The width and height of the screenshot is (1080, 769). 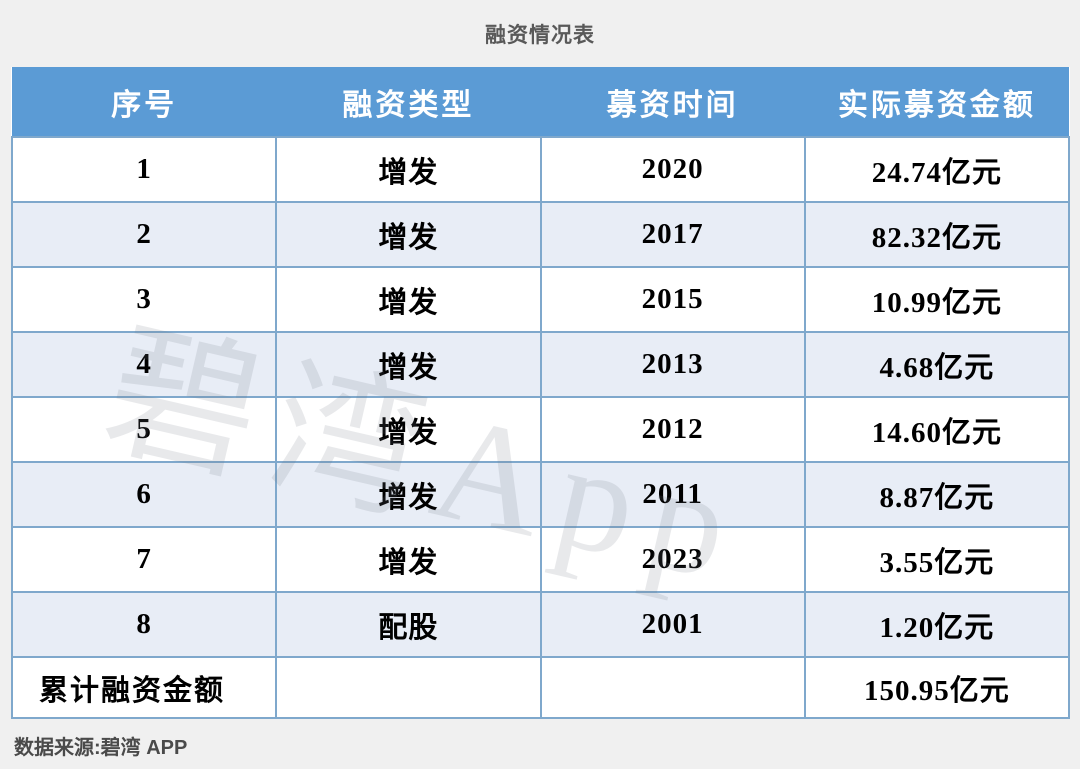 I want to click on table-row-8: 8 配股 2001 1.20亿元, so click(x=540, y=624).